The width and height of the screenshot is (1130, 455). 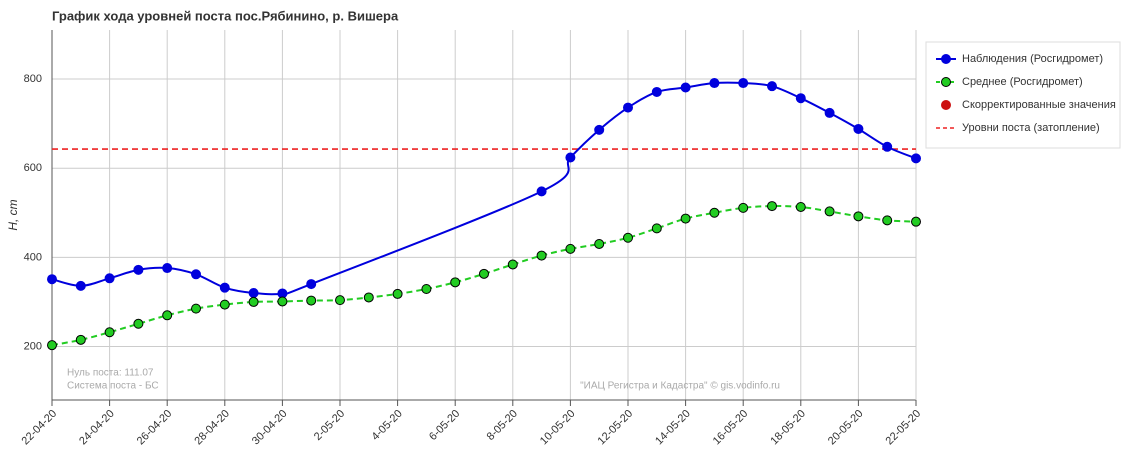 What do you see at coordinates (97, 428) in the screenshot?
I see `x-tick-label: 24-04-20` at bounding box center [97, 428].